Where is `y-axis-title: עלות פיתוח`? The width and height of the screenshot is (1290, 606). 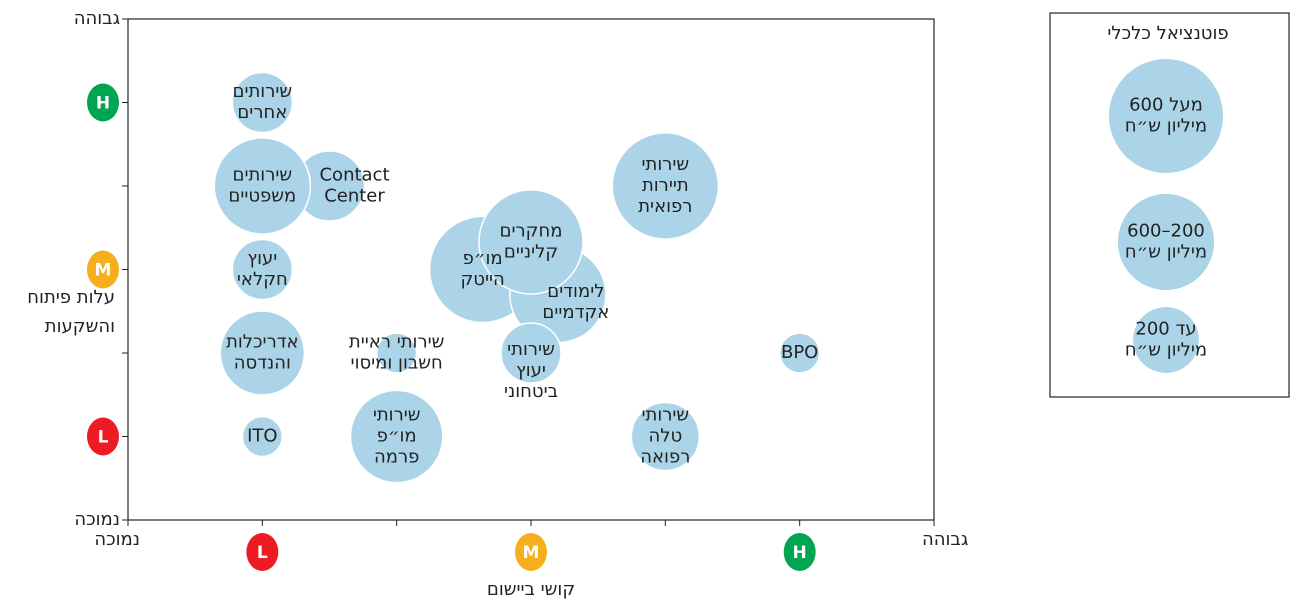 y-axis-title: עלות פיתוח is located at coordinates (71, 297).